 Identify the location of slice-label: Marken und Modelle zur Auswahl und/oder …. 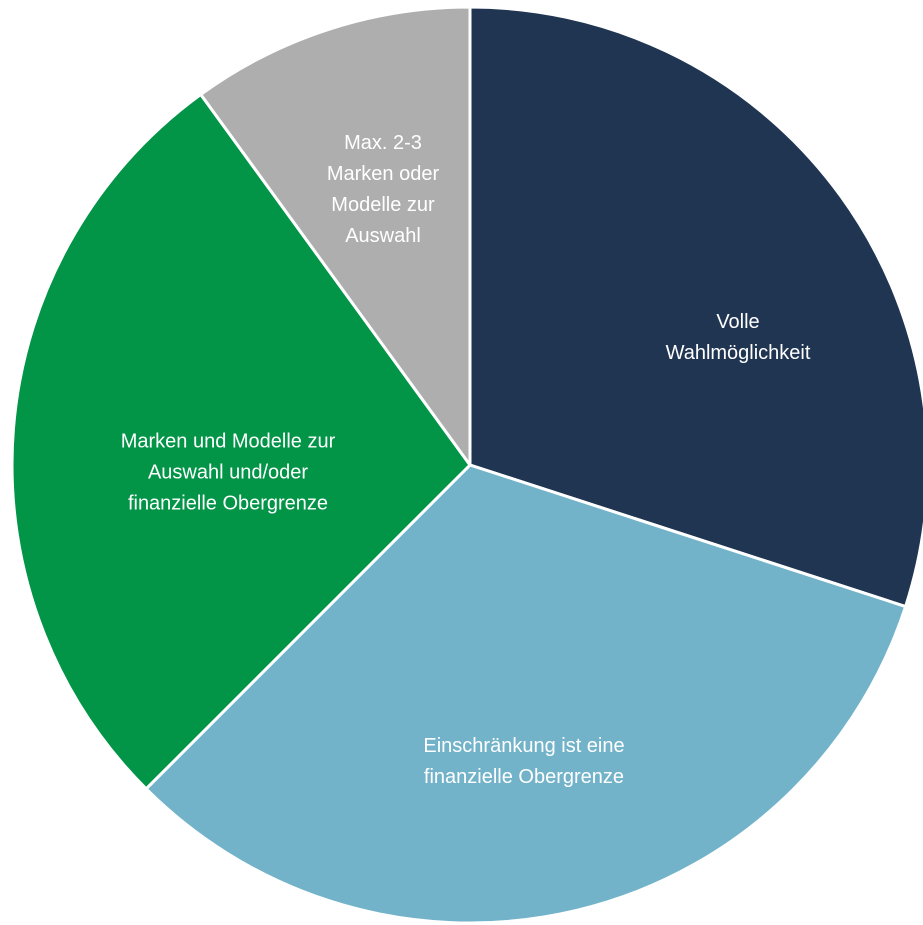
(228, 472).